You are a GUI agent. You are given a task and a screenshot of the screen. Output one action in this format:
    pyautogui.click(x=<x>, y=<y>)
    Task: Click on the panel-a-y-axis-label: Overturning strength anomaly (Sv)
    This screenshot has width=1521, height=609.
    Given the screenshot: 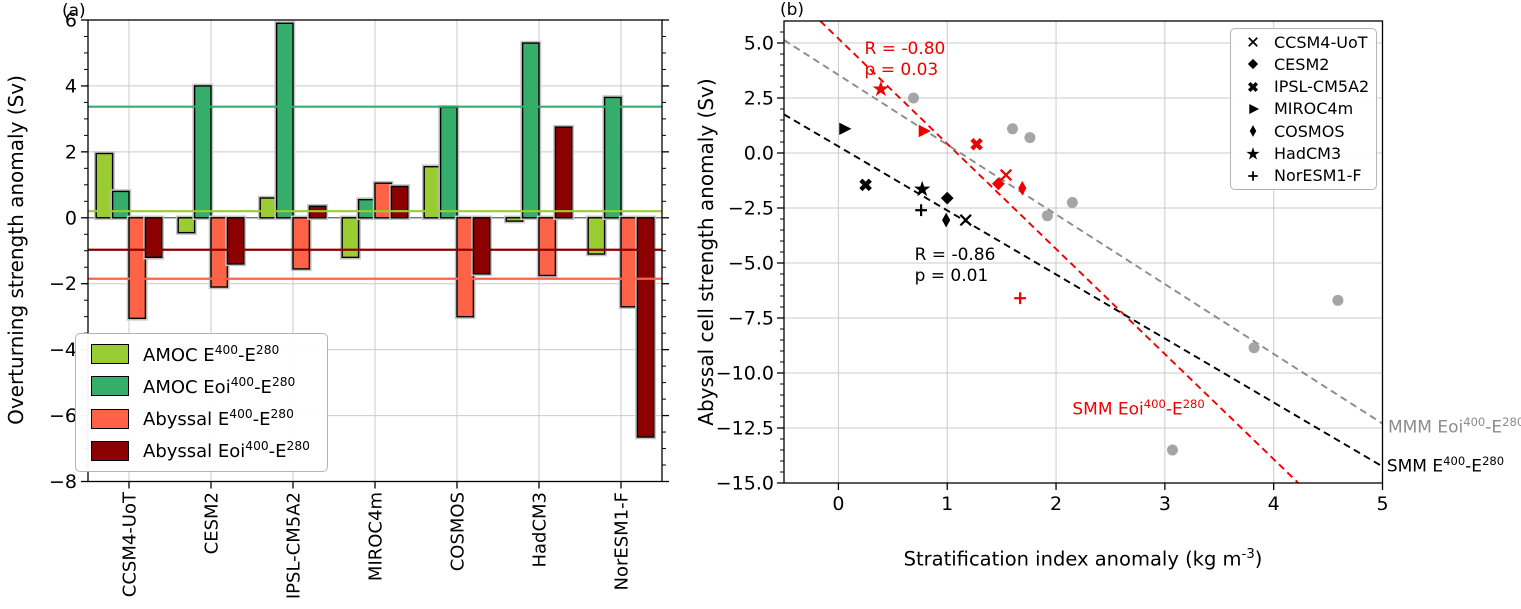 What is the action you would take?
    pyautogui.click(x=16, y=250)
    